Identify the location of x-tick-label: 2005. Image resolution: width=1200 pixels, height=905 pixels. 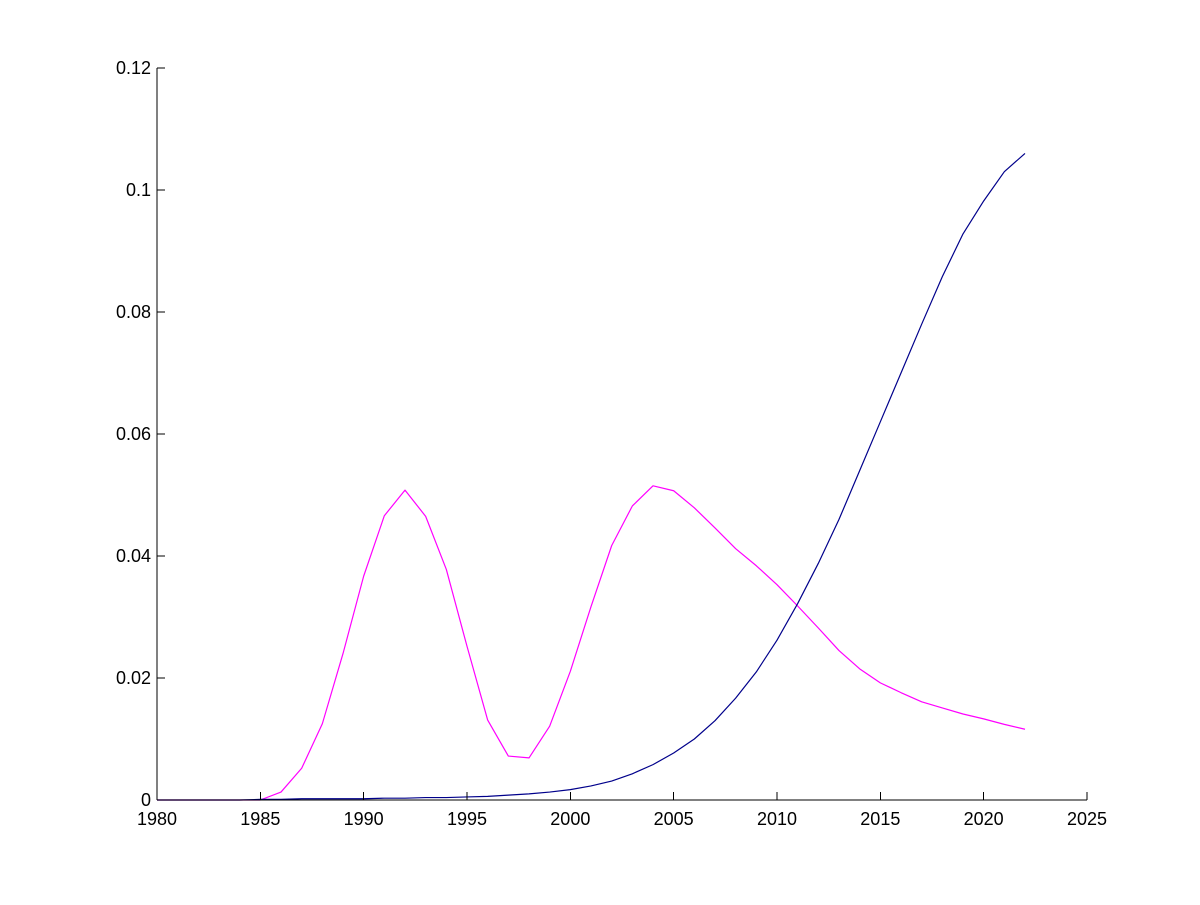
(674, 819).